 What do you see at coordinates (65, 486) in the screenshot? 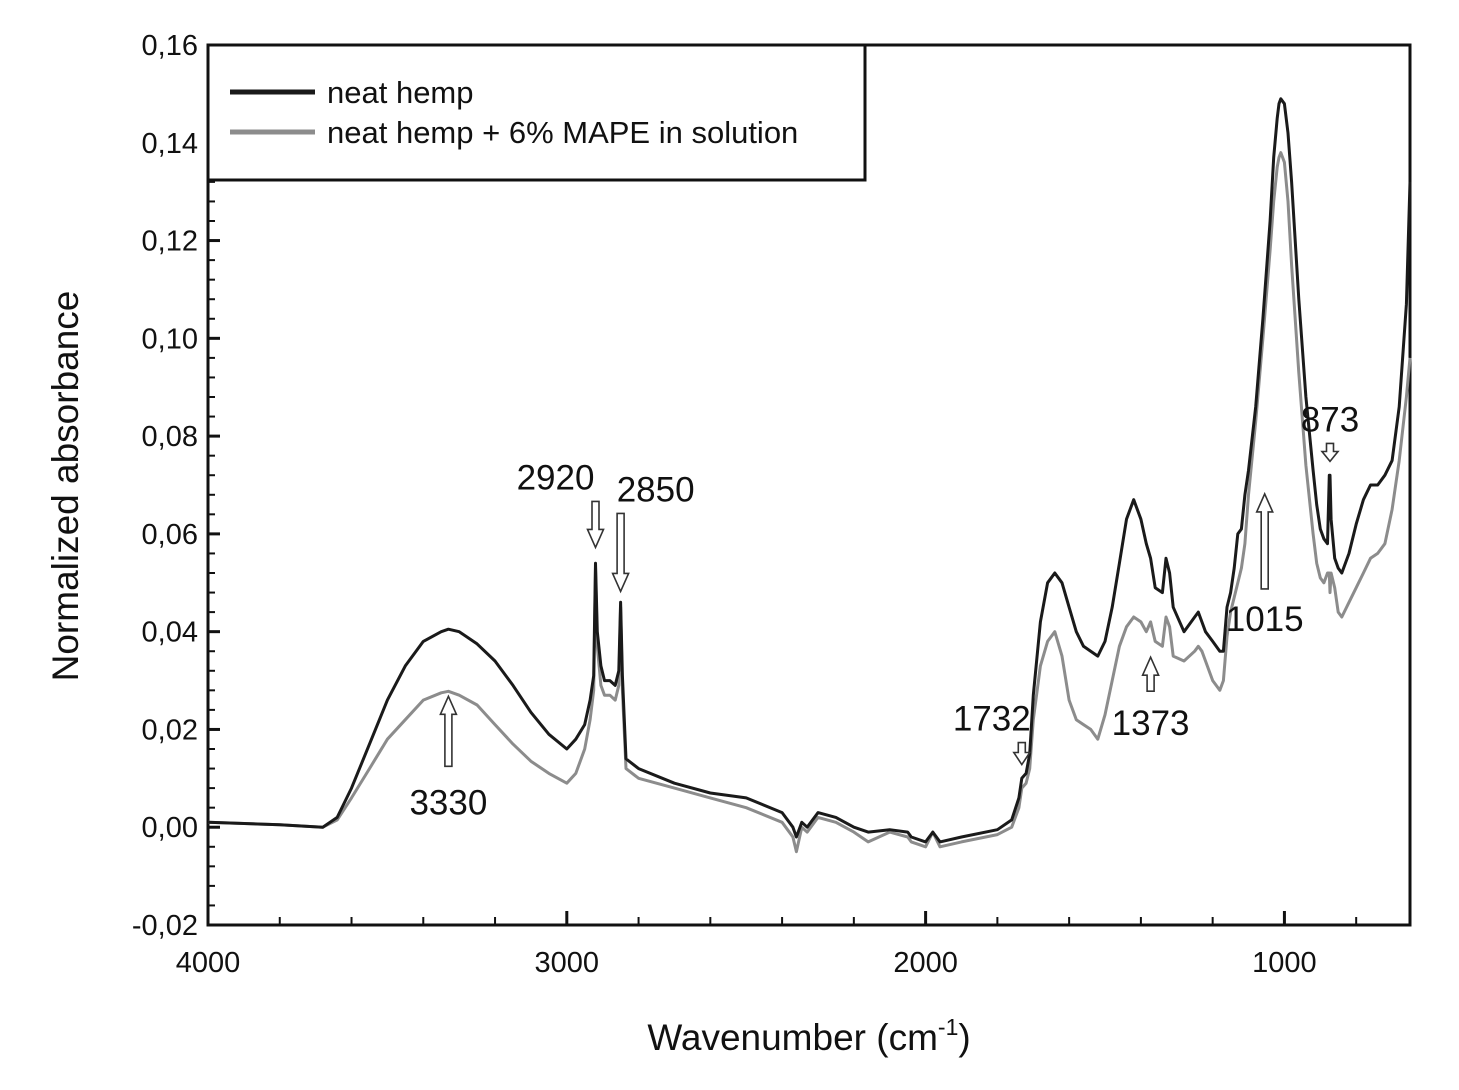
I see `y-axis-title: Normalized absorbance` at bounding box center [65, 486].